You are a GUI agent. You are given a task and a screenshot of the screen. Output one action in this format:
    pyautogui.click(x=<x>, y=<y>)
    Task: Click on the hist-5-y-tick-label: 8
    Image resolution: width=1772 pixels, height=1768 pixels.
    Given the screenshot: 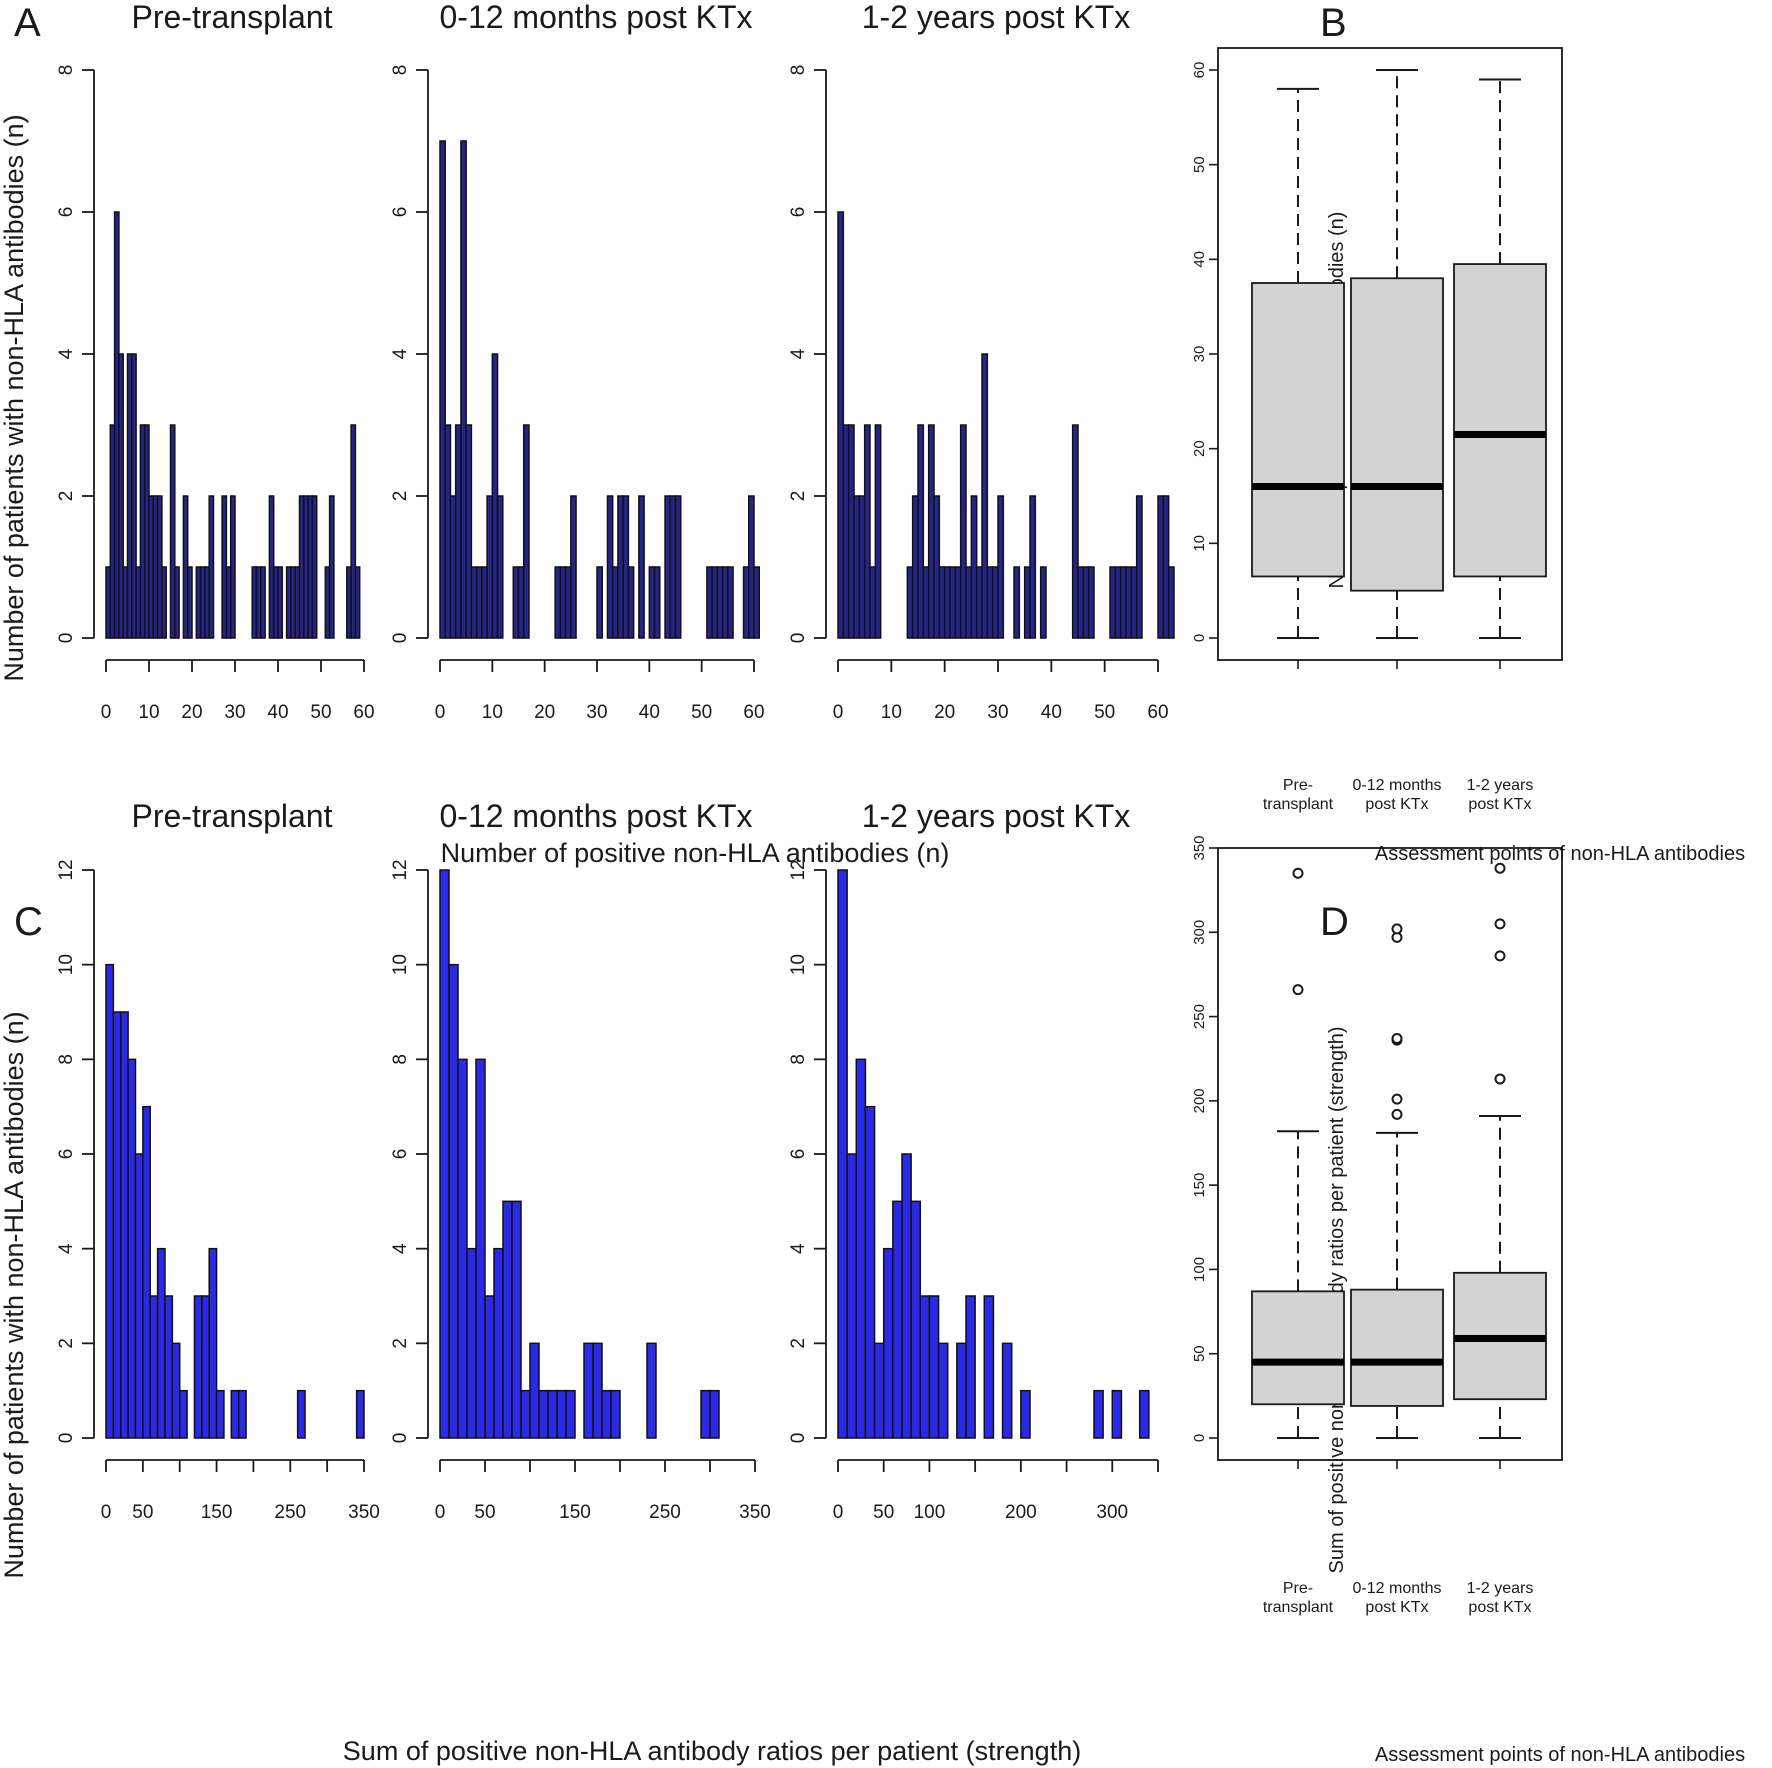 What is the action you would take?
    pyautogui.click(x=400, y=1059)
    